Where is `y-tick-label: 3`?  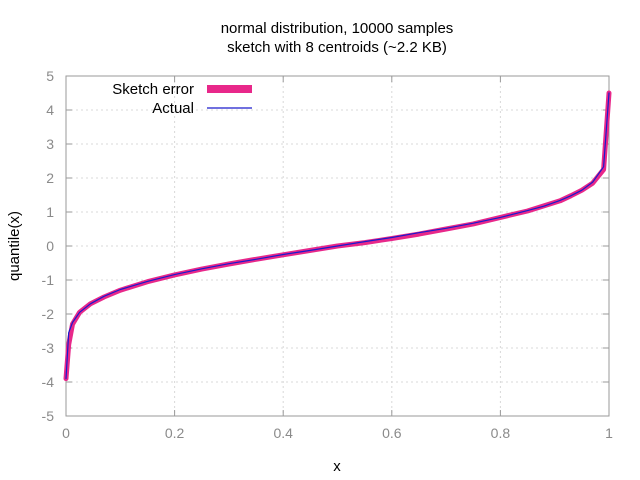
y-tick-label: 3 is located at coordinates (50, 144).